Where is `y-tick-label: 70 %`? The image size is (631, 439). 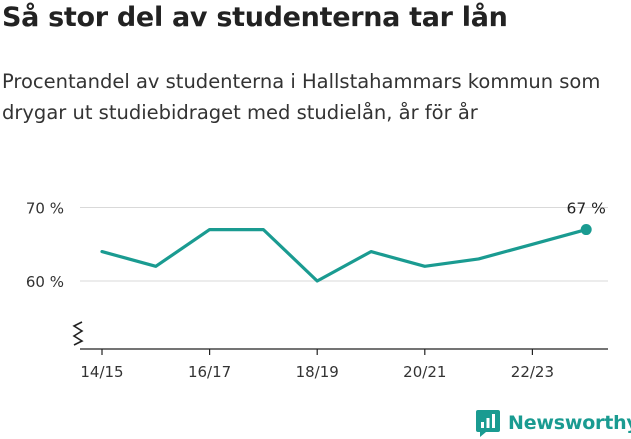 y-tick-label: 70 % is located at coordinates (45, 209).